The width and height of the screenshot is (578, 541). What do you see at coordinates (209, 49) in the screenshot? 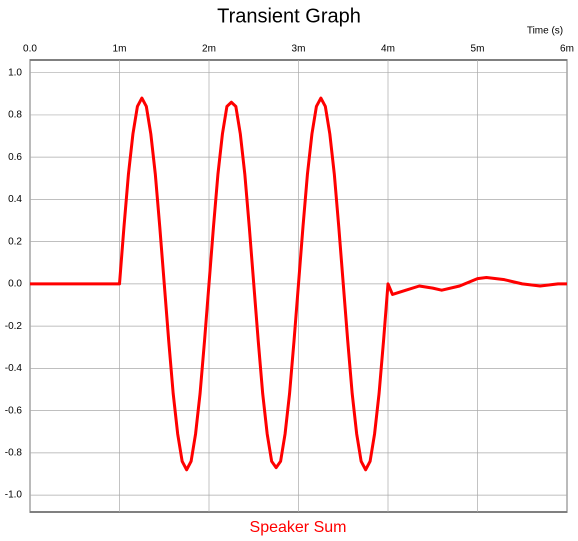
I see `x-tick-label: 2m` at bounding box center [209, 49].